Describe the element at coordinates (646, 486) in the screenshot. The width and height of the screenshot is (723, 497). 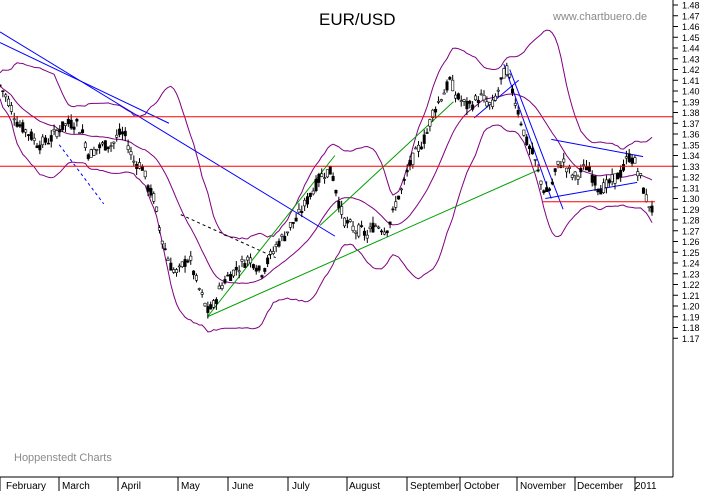
I see `x-tick-label: 2011` at that location.